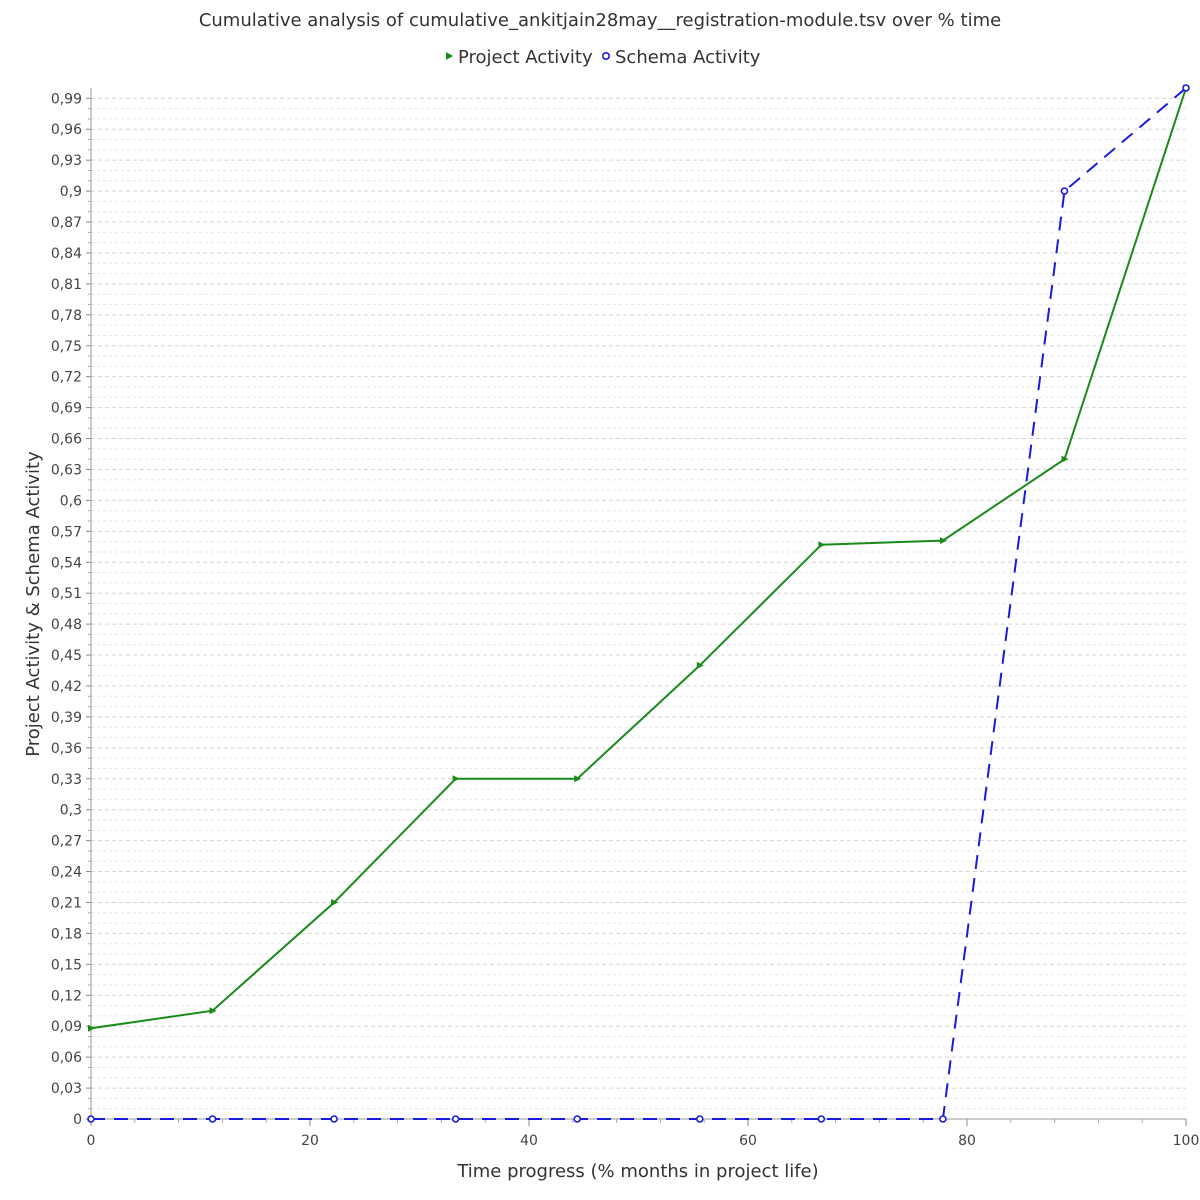  What do you see at coordinates (91, 1141) in the screenshot?
I see `x-tick-label: 0` at bounding box center [91, 1141].